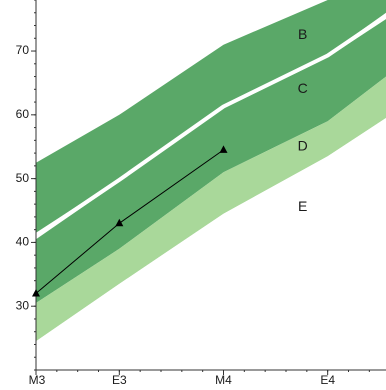 This screenshot has width=386, height=390. Describe the element at coordinates (23, 114) in the screenshot. I see `y-tick-label: 60` at that location.